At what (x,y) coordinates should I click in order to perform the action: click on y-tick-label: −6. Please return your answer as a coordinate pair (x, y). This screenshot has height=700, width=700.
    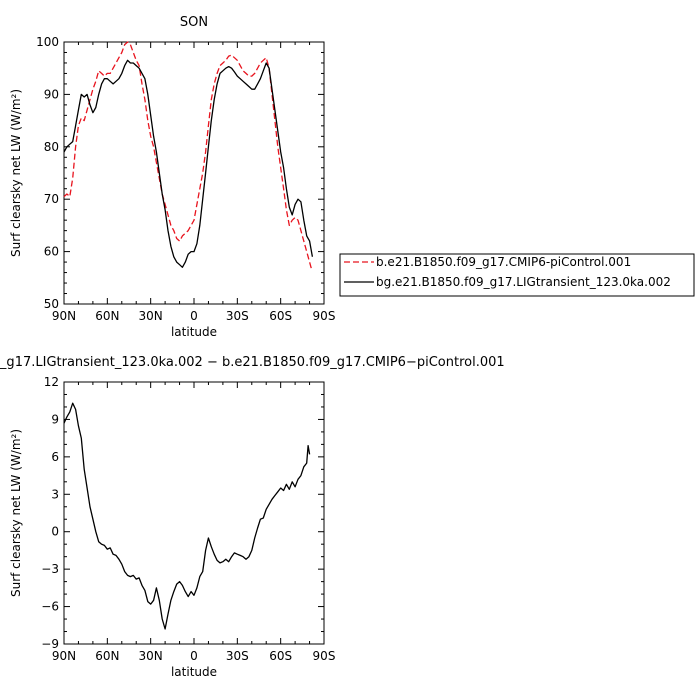
    Looking at the image, I should click on (50, 607).